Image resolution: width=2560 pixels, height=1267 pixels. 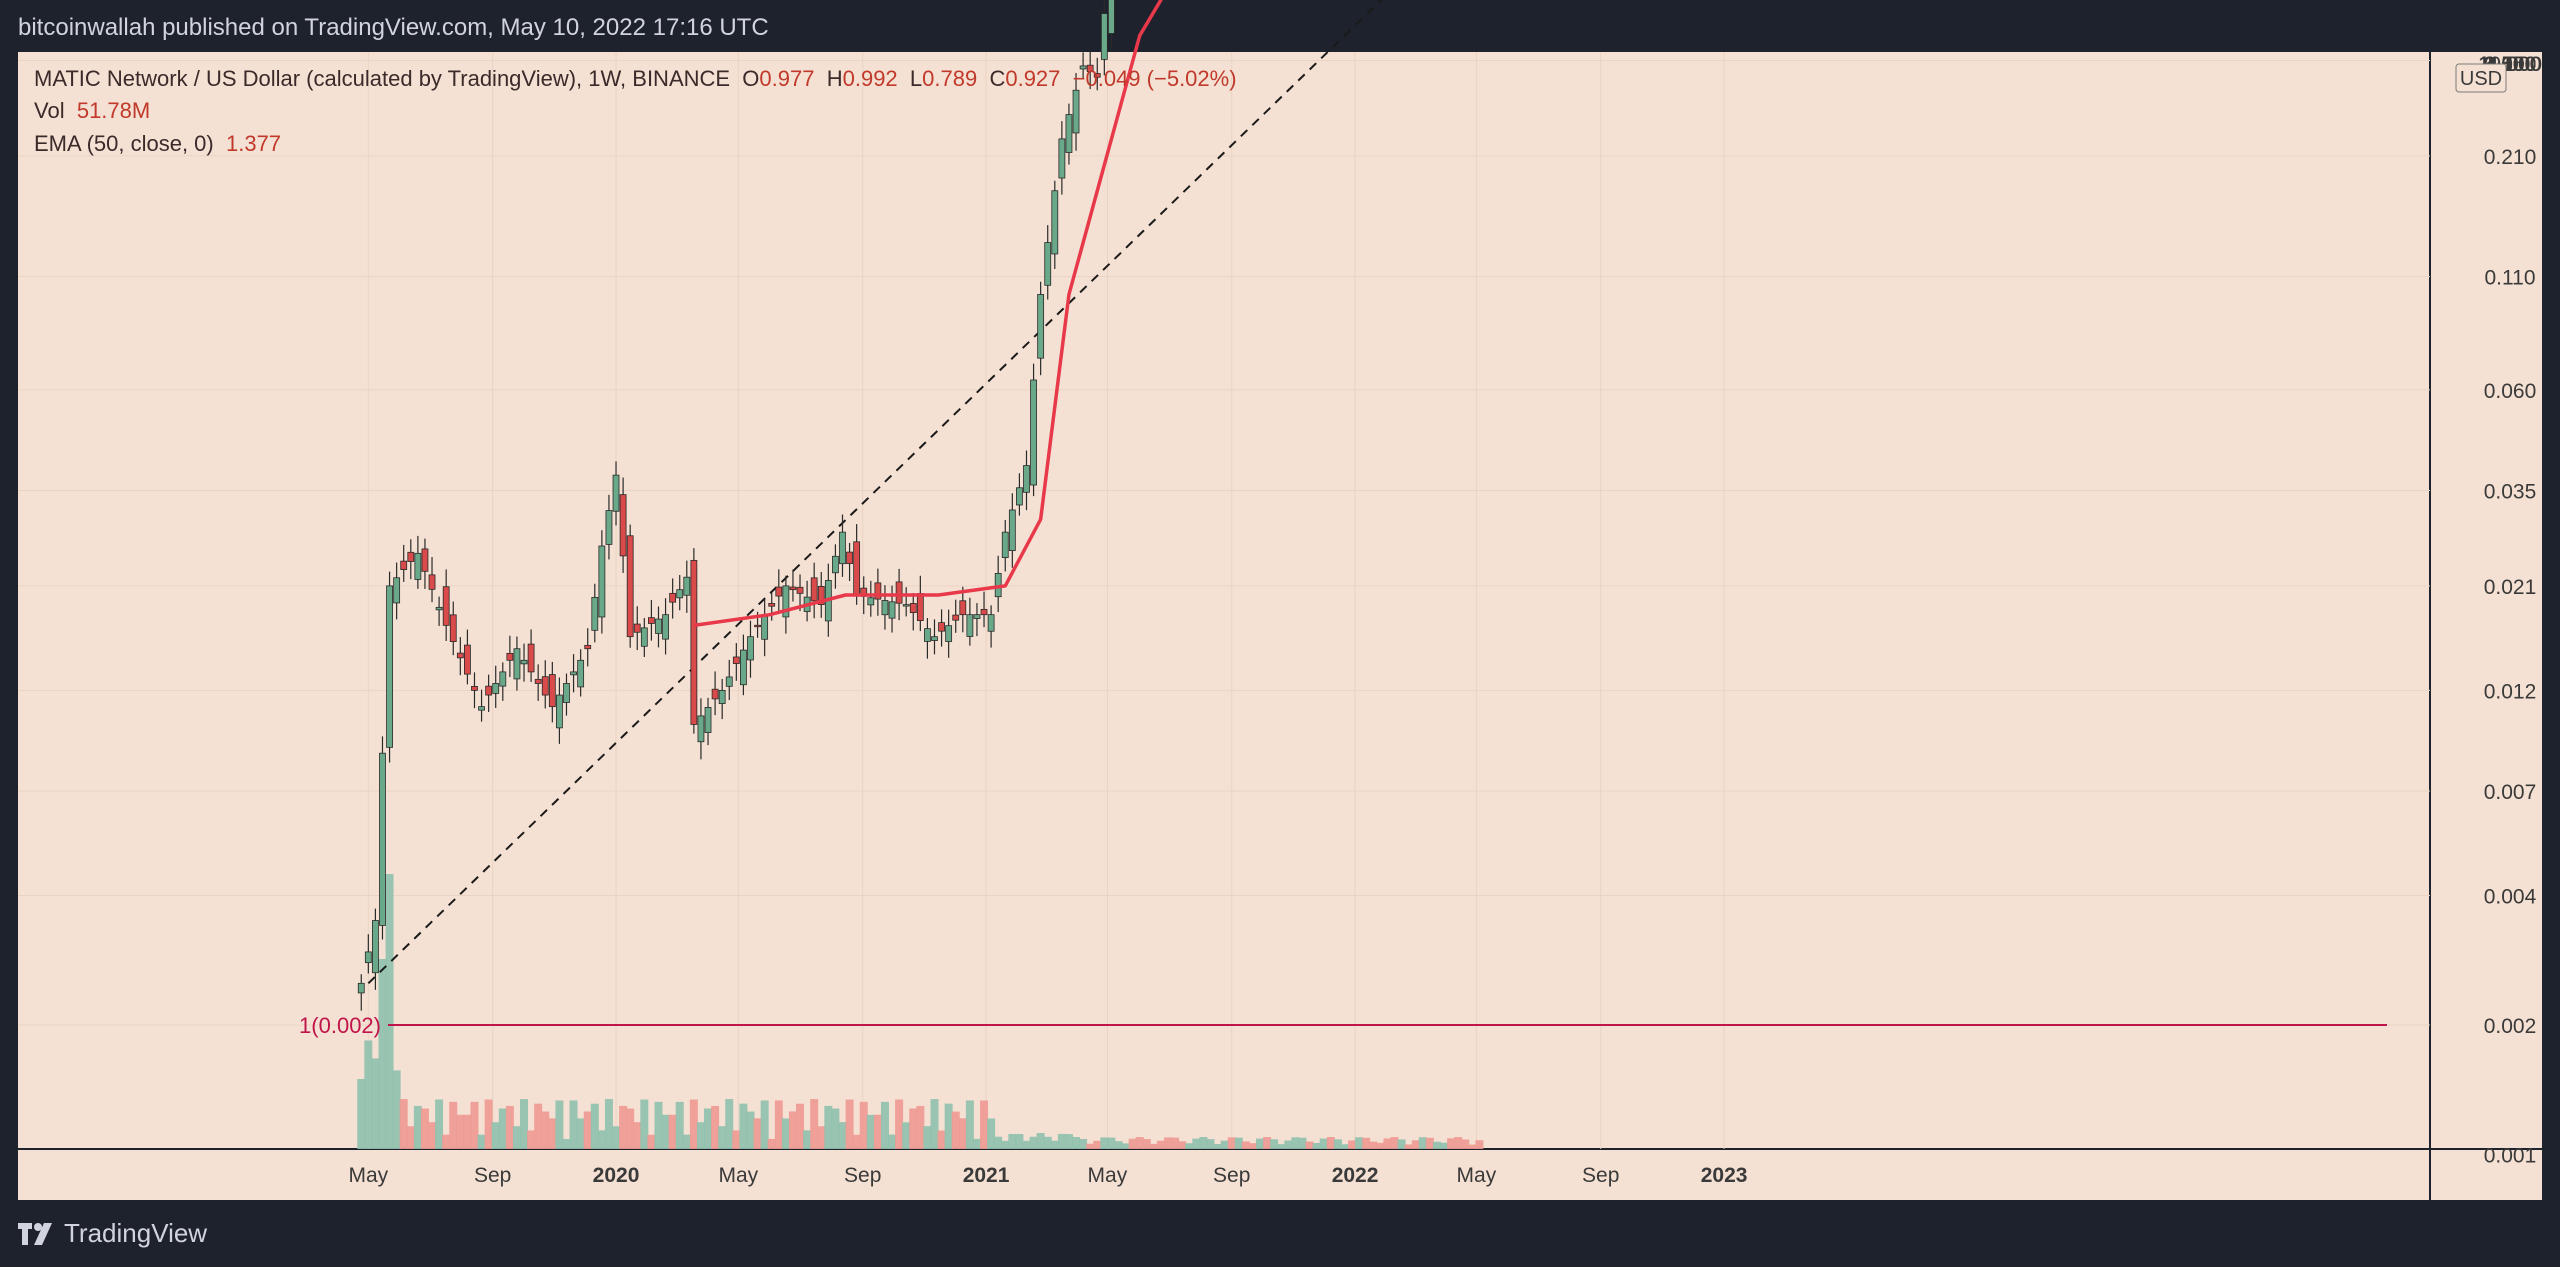 What do you see at coordinates (2510, 391) in the screenshot?
I see `price-axis-tick: 0.060` at bounding box center [2510, 391].